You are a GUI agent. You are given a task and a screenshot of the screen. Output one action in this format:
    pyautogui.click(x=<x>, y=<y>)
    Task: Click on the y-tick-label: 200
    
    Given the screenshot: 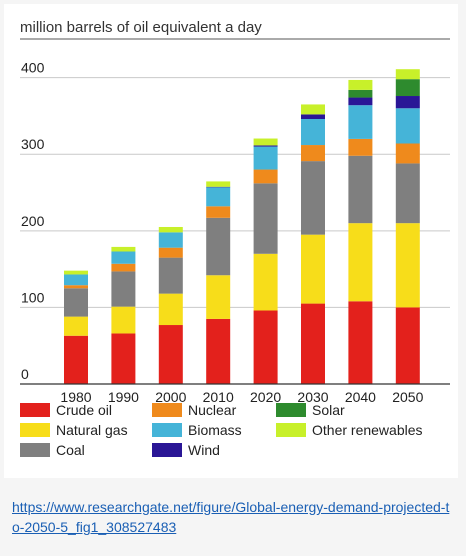 What is the action you would take?
    pyautogui.click(x=33, y=221)
    